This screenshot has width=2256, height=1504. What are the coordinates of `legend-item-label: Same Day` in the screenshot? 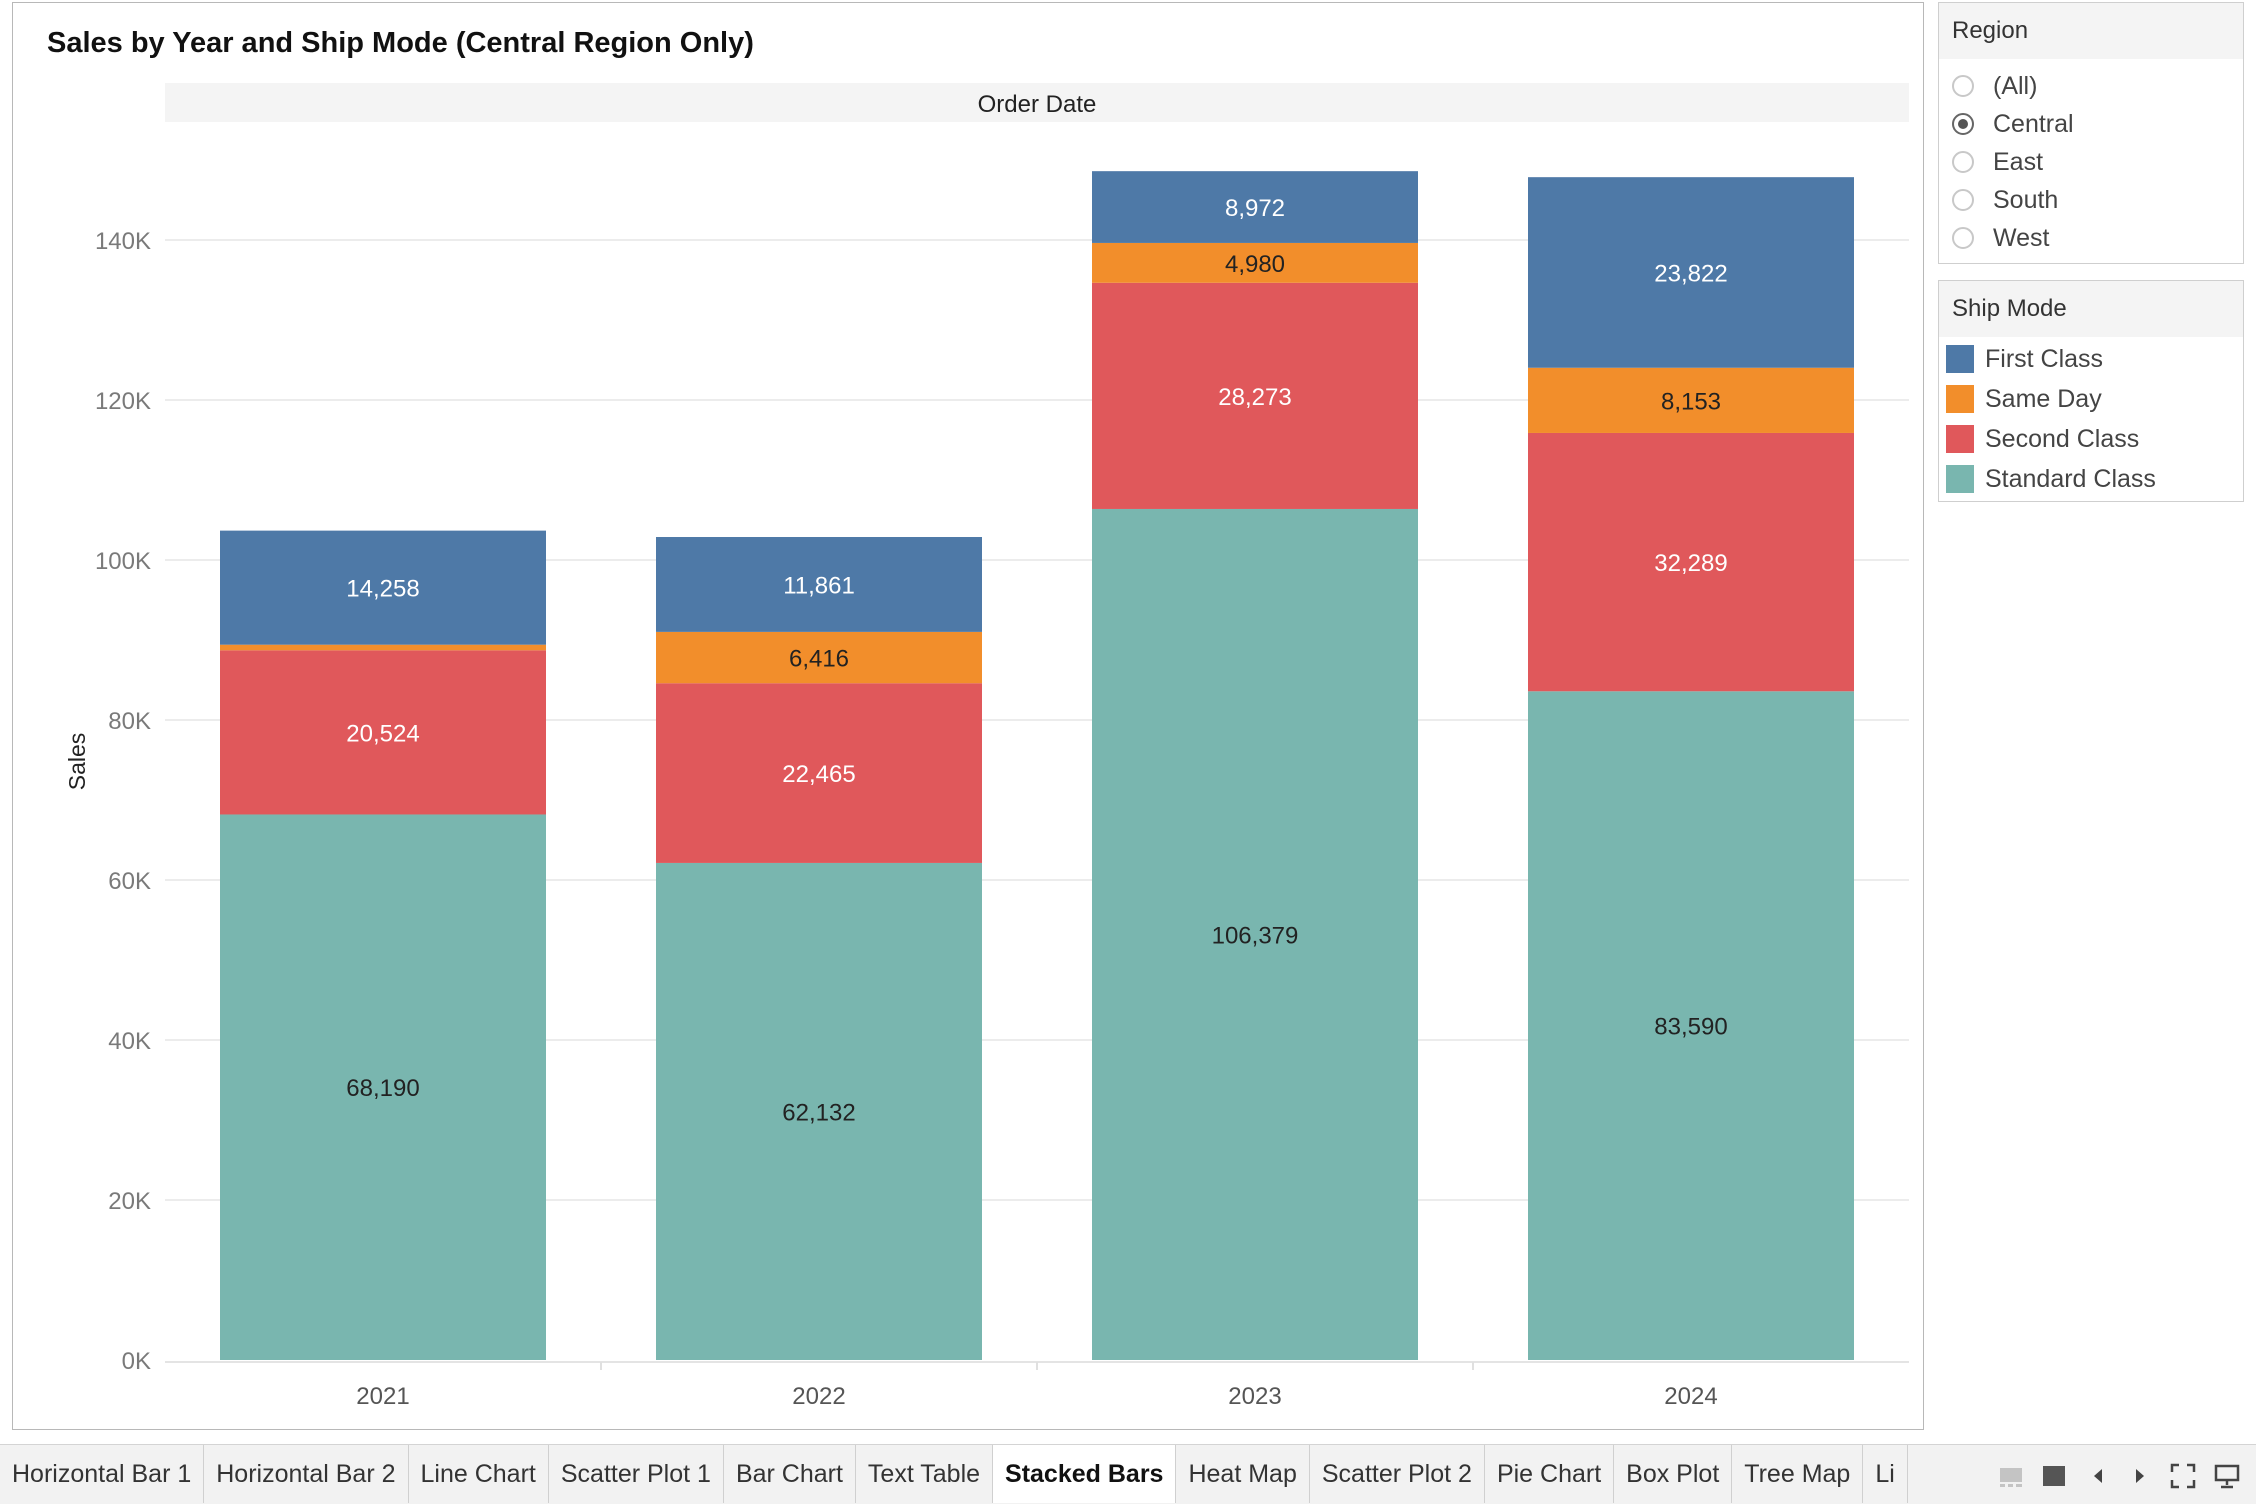 It's located at (2043, 398).